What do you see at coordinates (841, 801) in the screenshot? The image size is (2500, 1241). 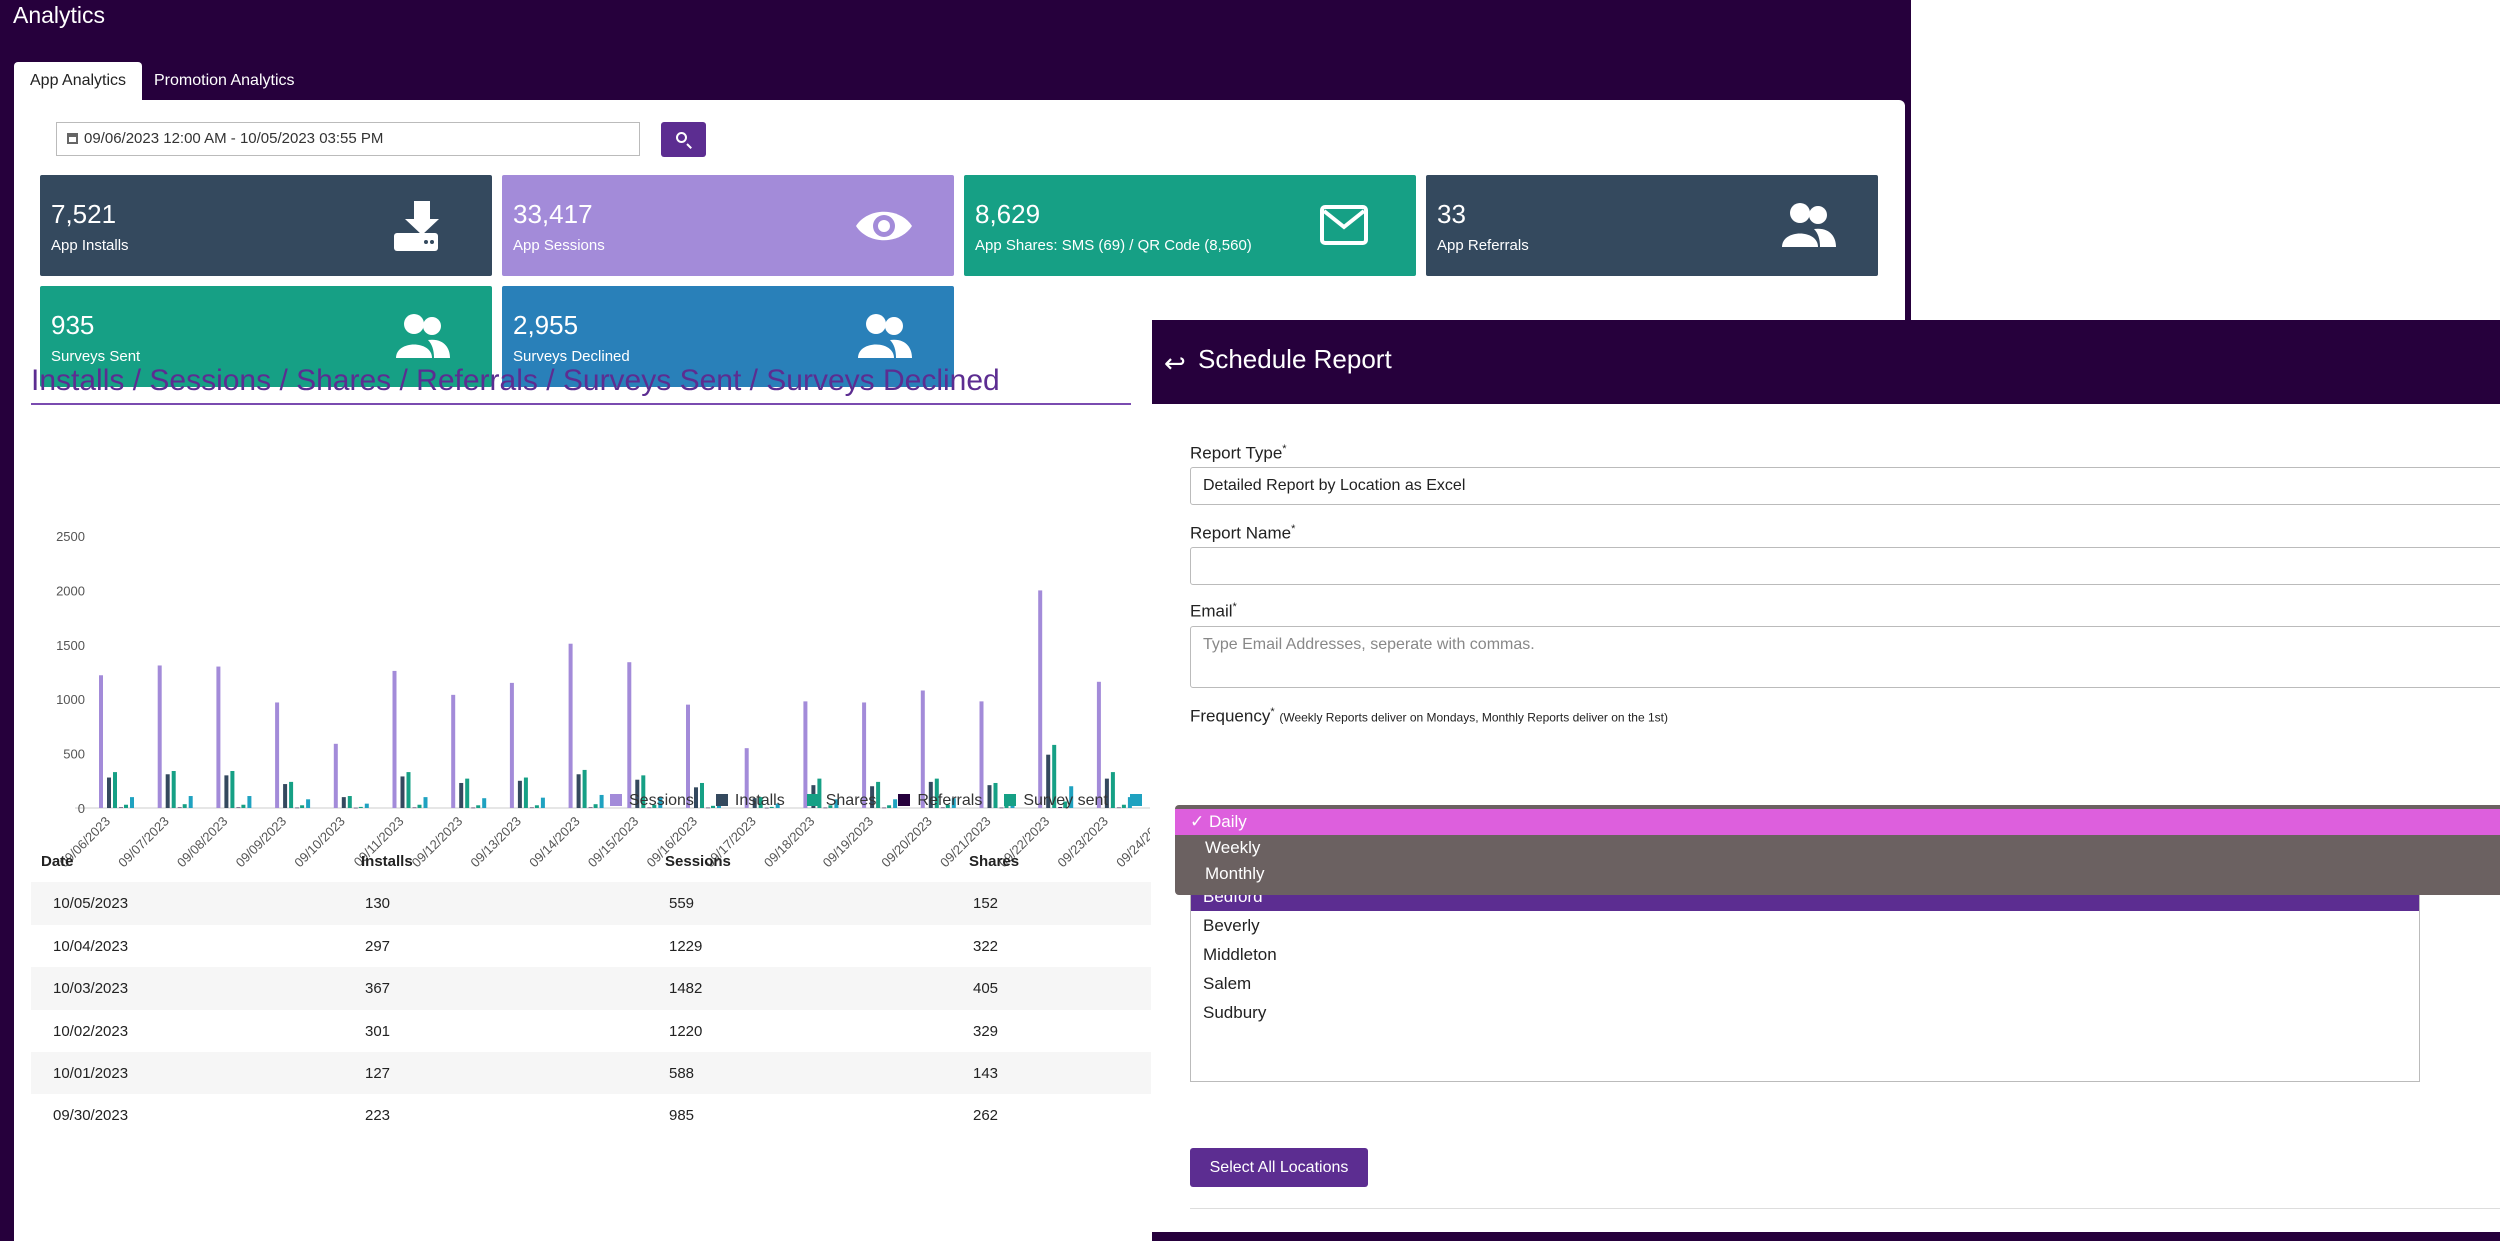 I see `legend-item: Shares` at bounding box center [841, 801].